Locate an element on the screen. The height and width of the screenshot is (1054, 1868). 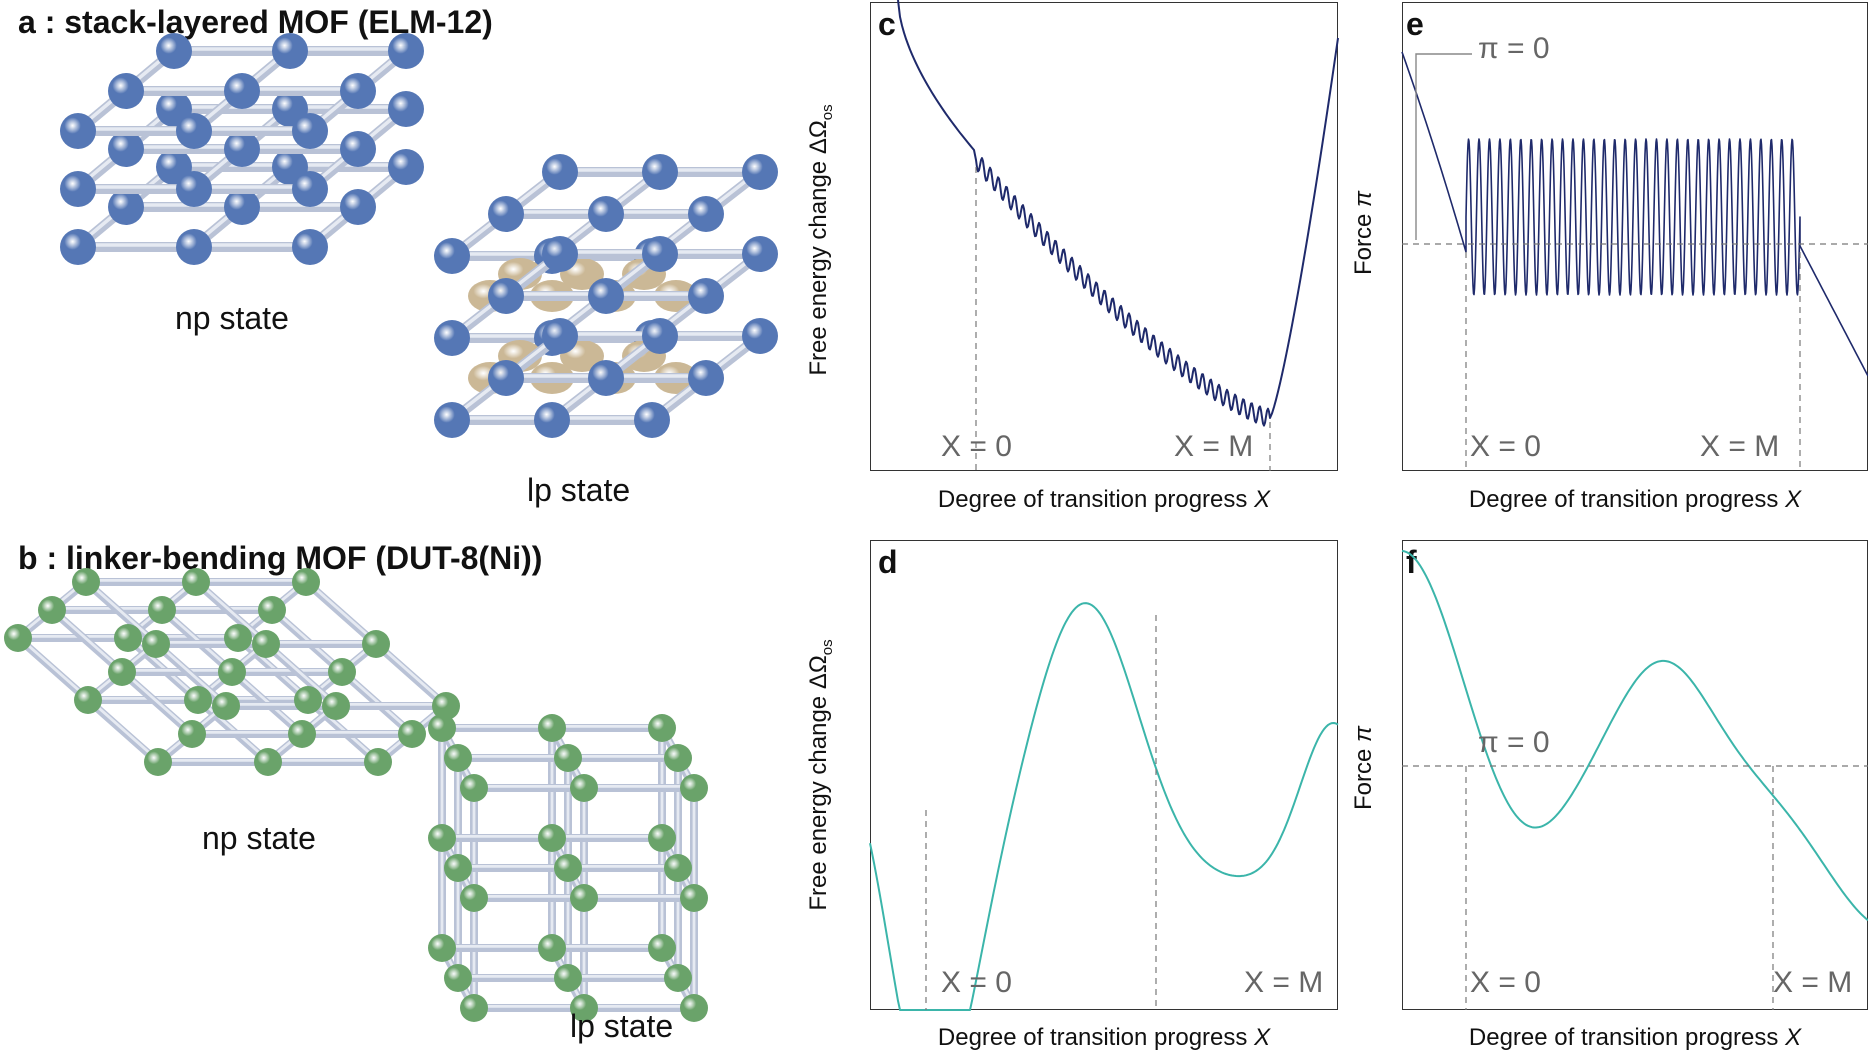
pi-label-leader is located at coordinates (1443, 146).